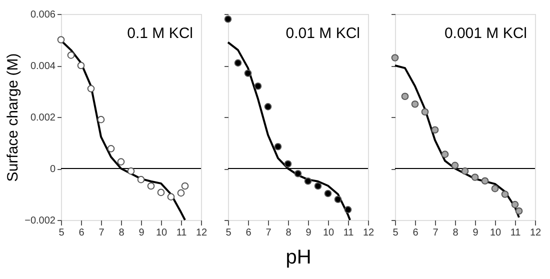 The width and height of the screenshot is (550, 279). What do you see at coordinates (13, 117) in the screenshot?
I see `y-axis-title: Surface charge (M)` at bounding box center [13, 117].